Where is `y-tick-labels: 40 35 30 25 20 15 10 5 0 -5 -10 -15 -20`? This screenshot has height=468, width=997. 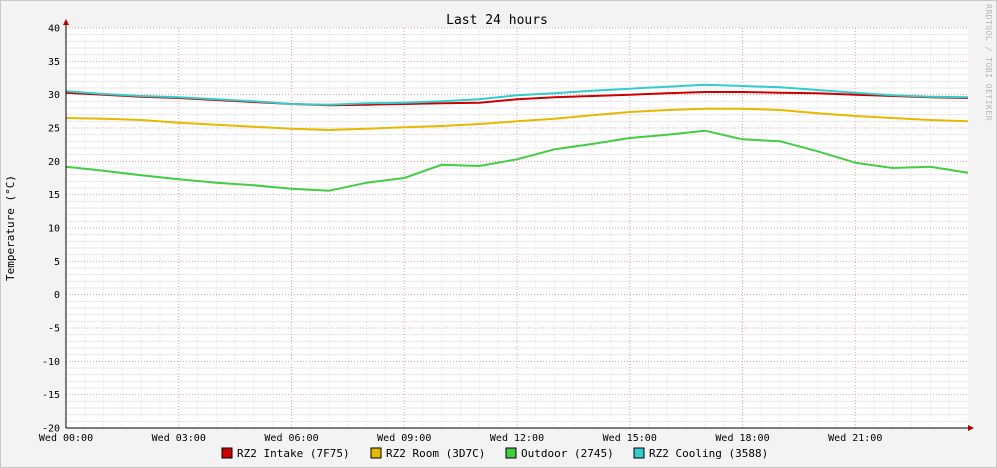 y-tick-labels: 40 35 30 25 20 15 10 5 0 -5 -10 -15 -20 is located at coordinates (51, 229).